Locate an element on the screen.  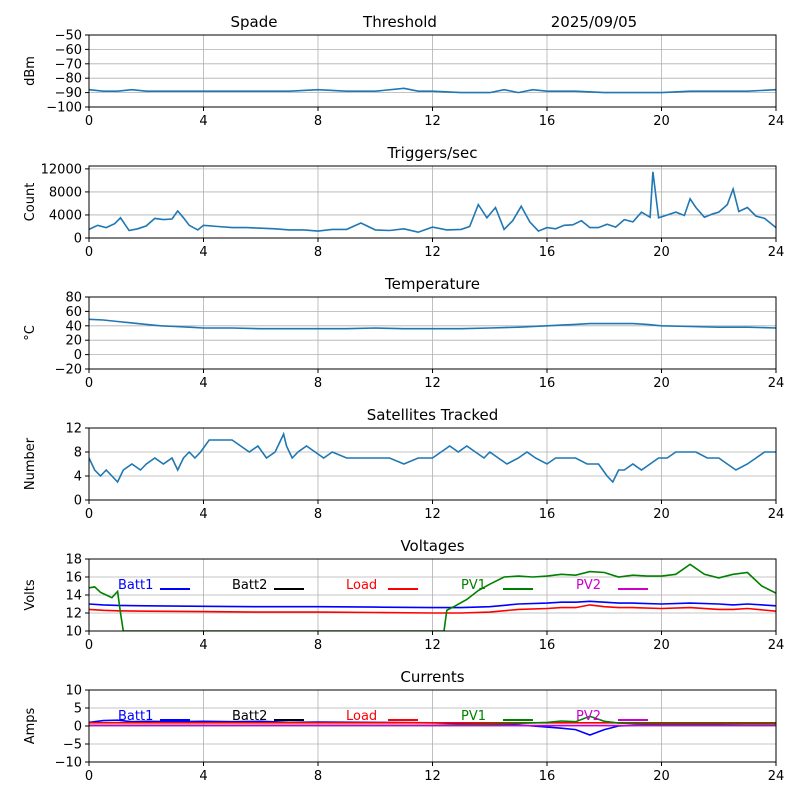
header-station: Spade is located at coordinates (254, 22).